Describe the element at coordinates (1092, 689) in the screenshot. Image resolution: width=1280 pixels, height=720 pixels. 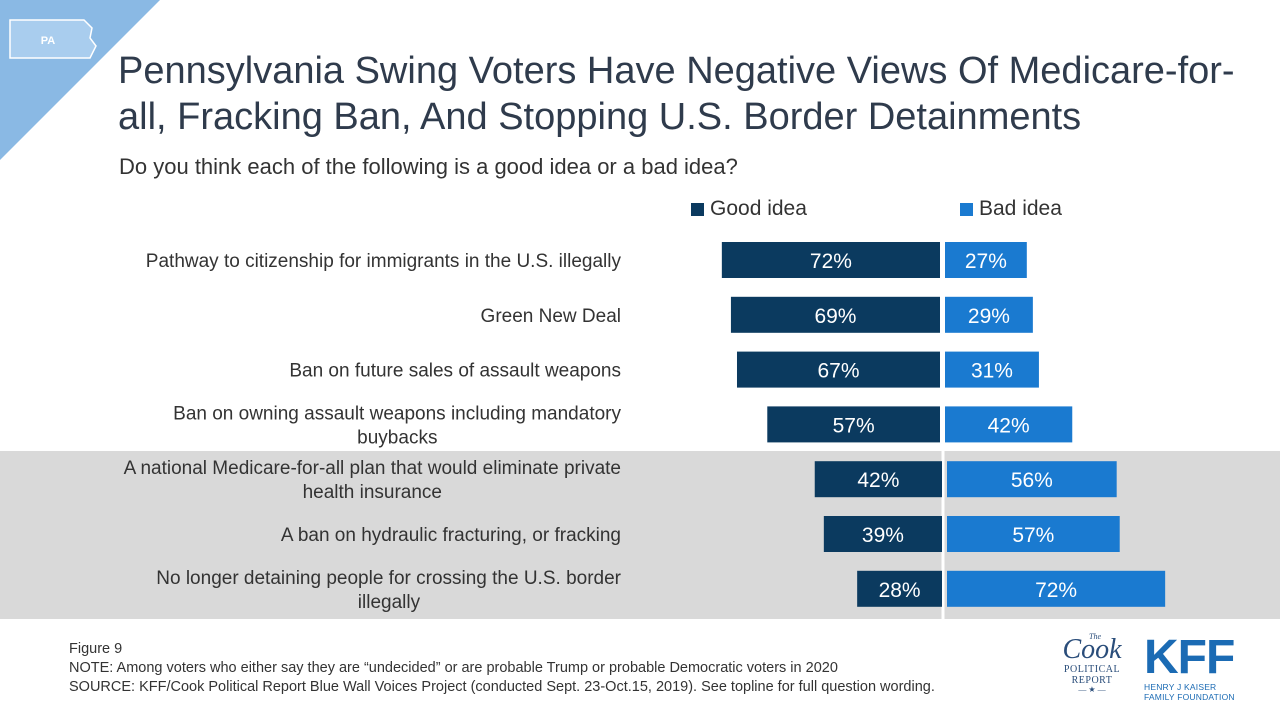
I see `star-icon: — ★ —` at that location.